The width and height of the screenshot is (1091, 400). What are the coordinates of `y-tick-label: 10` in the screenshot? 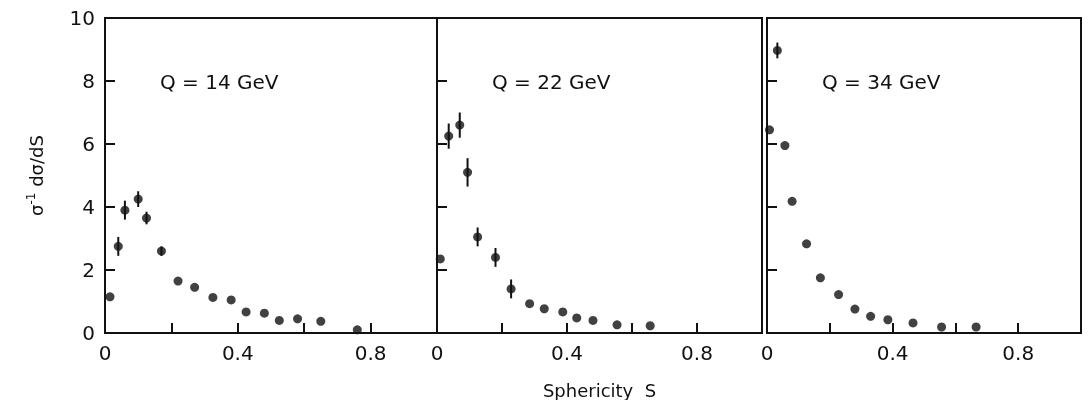 It's located at (82, 18).